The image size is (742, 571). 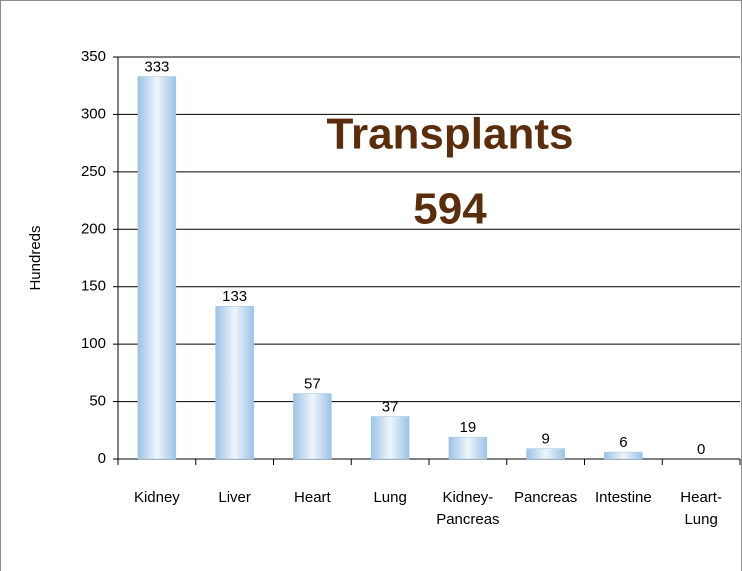 What do you see at coordinates (156, 66) in the screenshot?
I see `value-label: 333` at bounding box center [156, 66].